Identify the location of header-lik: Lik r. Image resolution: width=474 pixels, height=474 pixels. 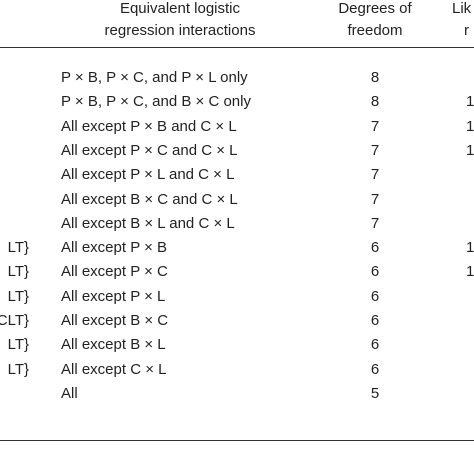
(462, 21).